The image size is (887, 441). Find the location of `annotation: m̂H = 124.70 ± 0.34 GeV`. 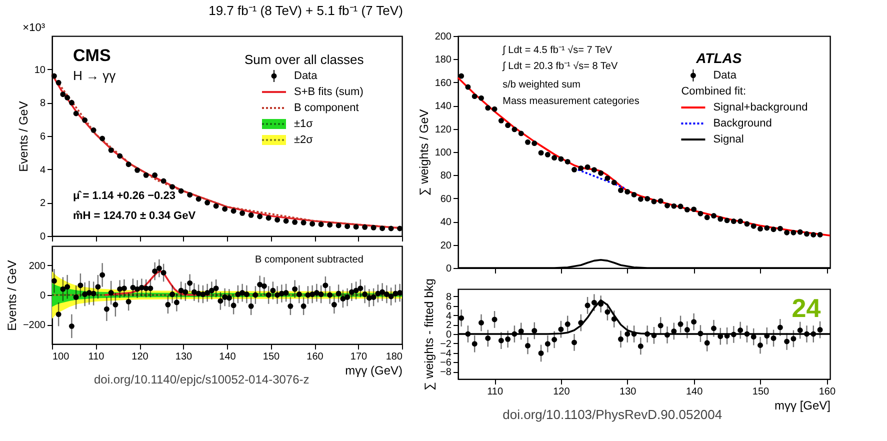

annotation: m̂H = 124.70 ± 0.34 GeV is located at coordinates (134, 216).